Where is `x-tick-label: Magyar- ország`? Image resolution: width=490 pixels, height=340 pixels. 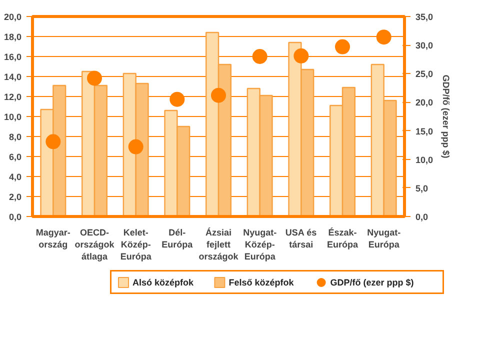
x-tick-label: Magyar- ország is located at coordinates (53, 239).